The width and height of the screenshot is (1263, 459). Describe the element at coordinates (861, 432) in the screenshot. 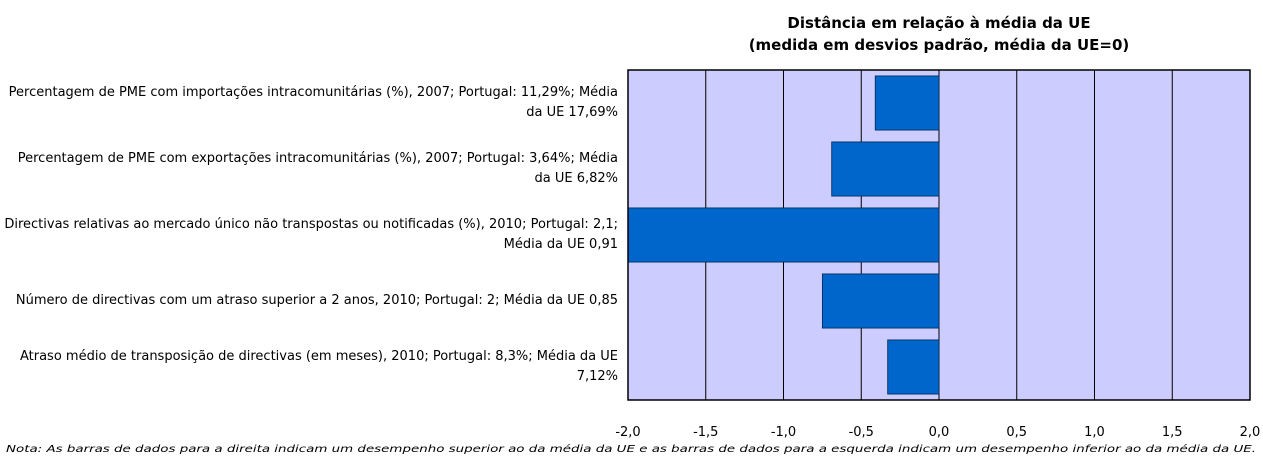

I see `x-tick-label: -0,5` at that location.